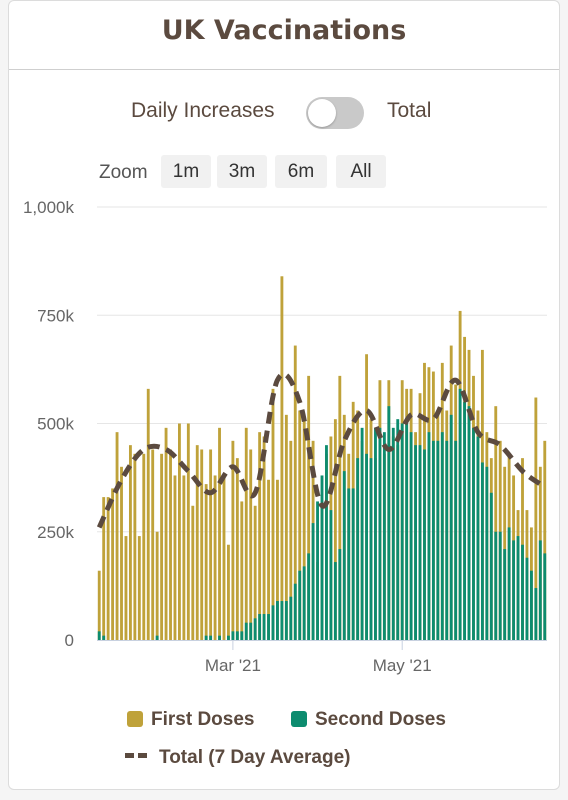 The width and height of the screenshot is (568, 800). What do you see at coordinates (255, 757) in the screenshot?
I see `legend-total-average-label: Total (7 Day Average)` at bounding box center [255, 757].